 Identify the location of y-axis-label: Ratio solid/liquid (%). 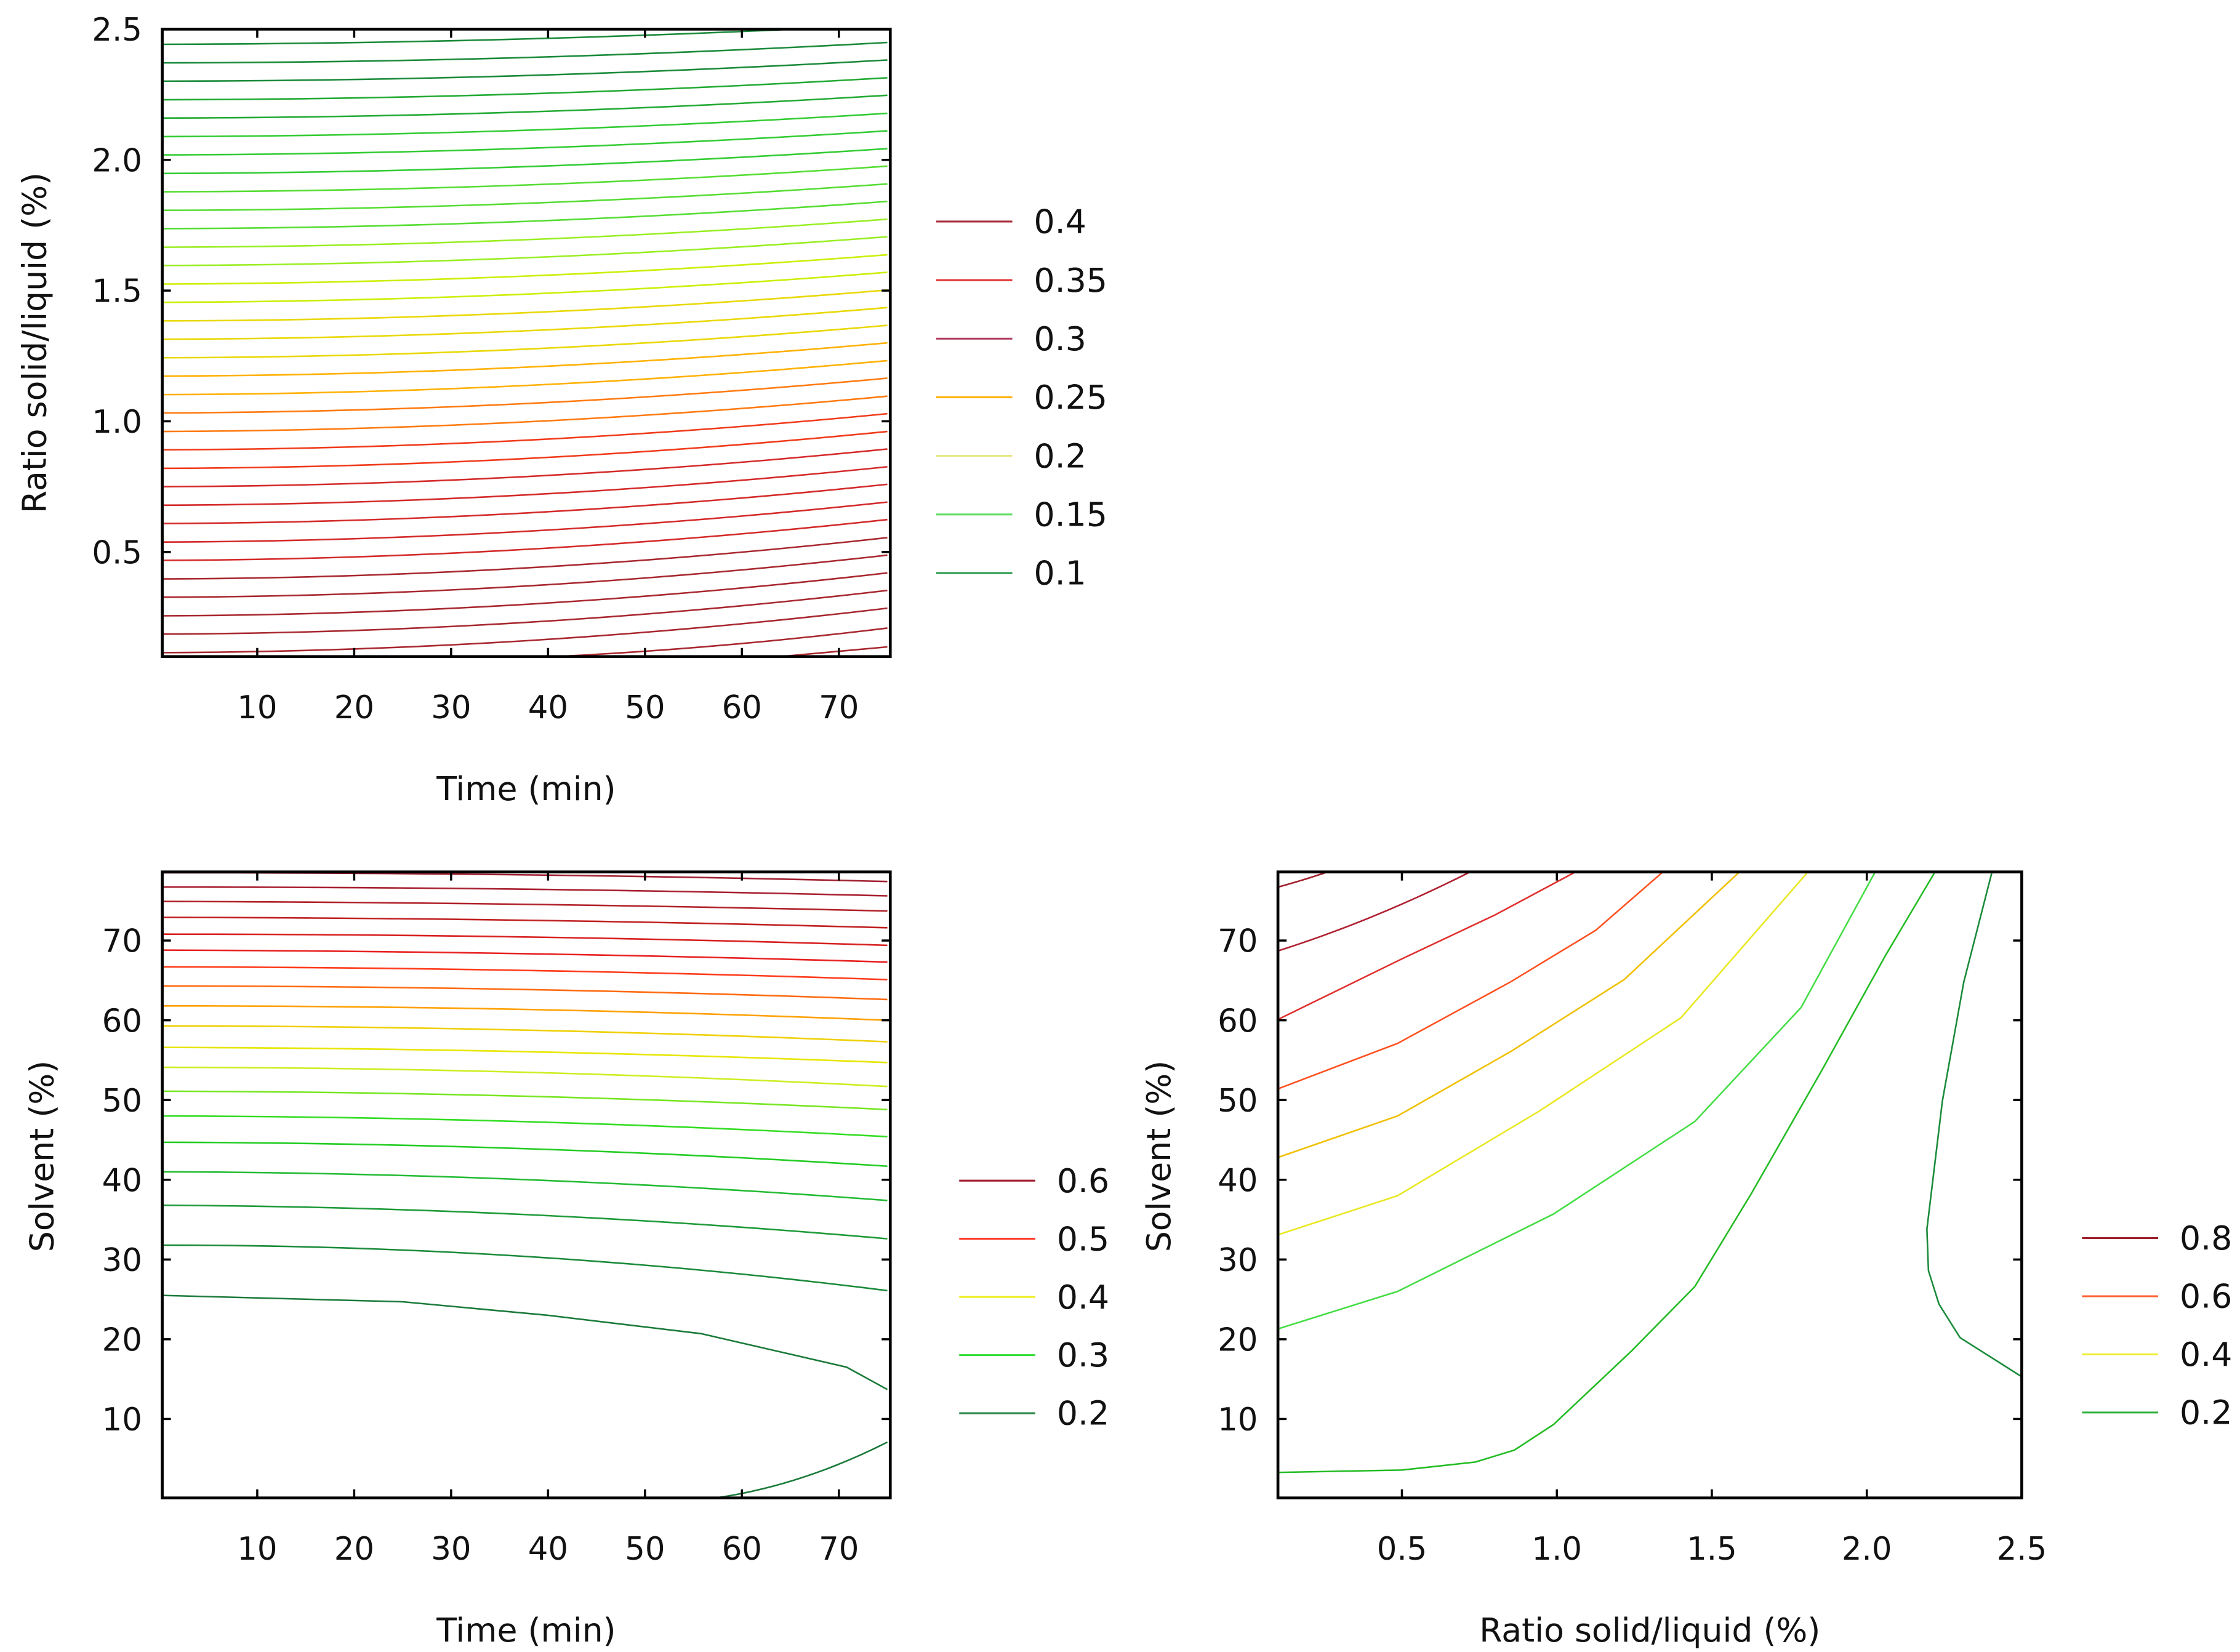
(34, 342).